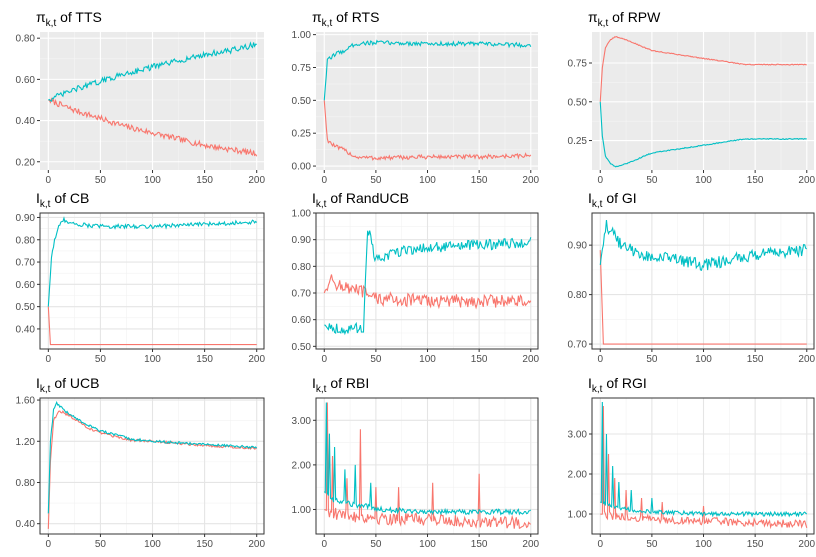 Image resolution: width=816 pixels, height=557 pixels. What do you see at coordinates (67, 385) in the screenshot?
I see `panel-title: Ik,t of UCB` at bounding box center [67, 385].